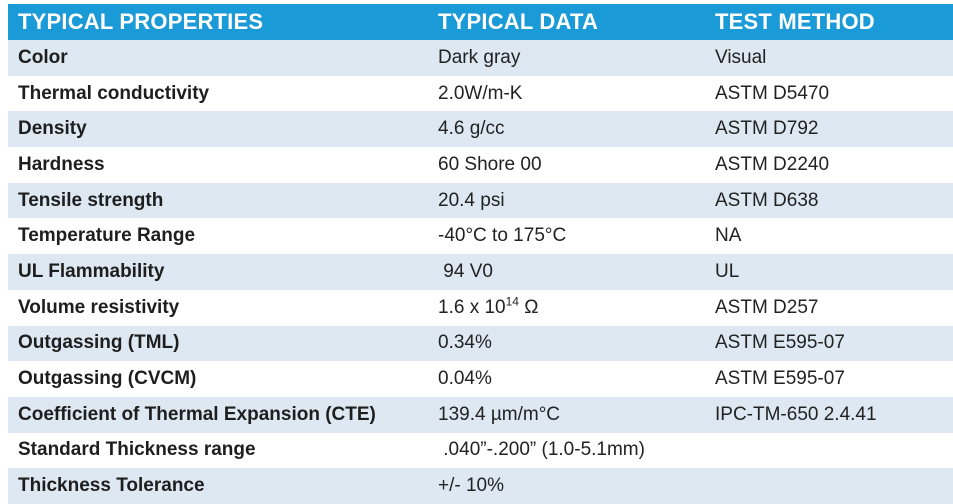 The width and height of the screenshot is (953, 504). What do you see at coordinates (772, 93) in the screenshot?
I see `test-method: ASTM D5470` at bounding box center [772, 93].